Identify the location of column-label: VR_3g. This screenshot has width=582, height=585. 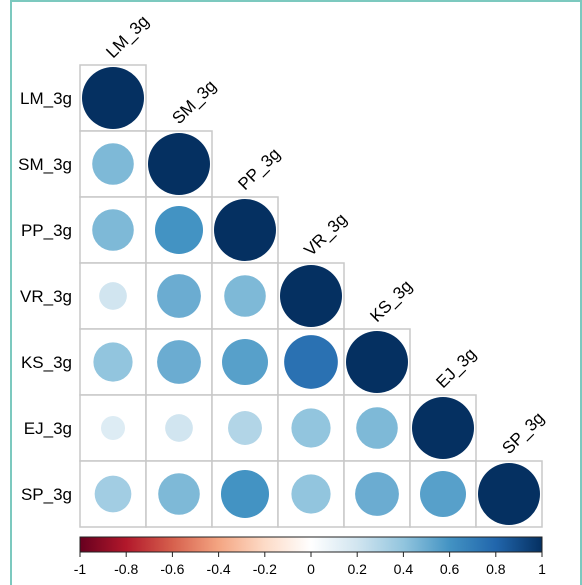
(325, 235).